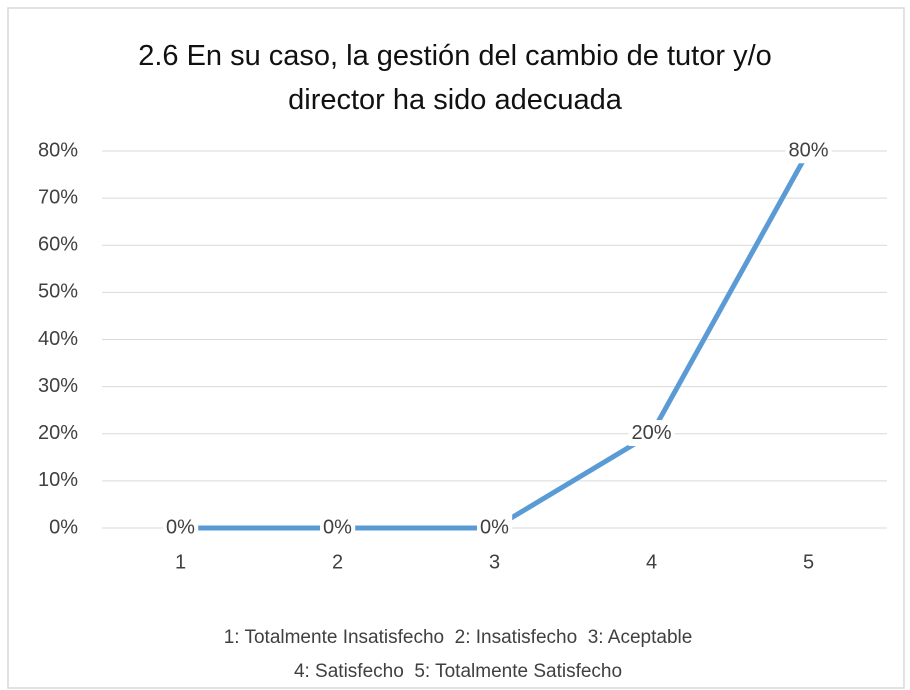 The width and height of the screenshot is (910, 690). Describe the element at coordinates (337, 562) in the screenshot. I see `x-tick-label: 2` at that location.